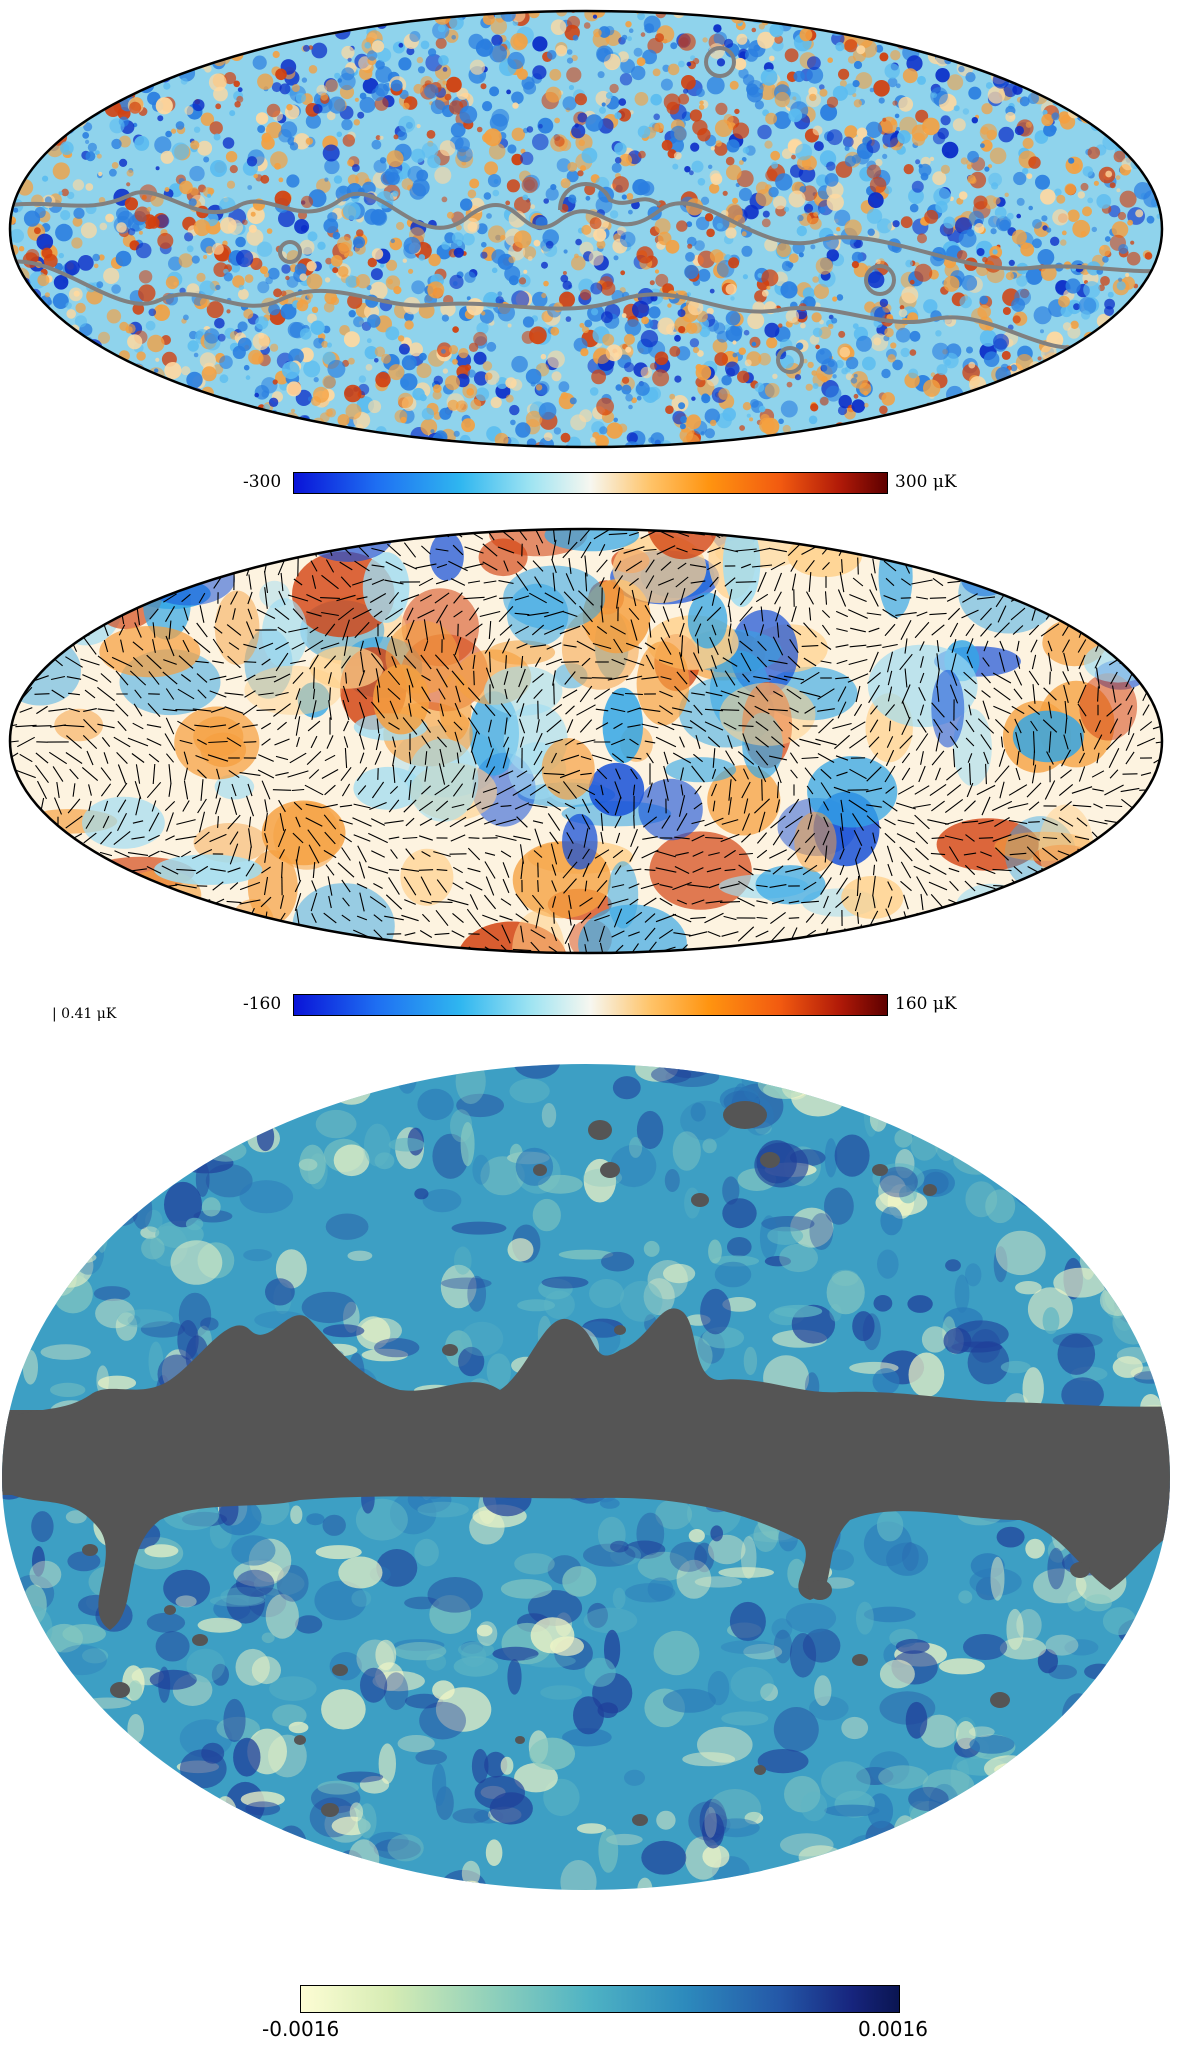 This screenshot has width=1200, height=2070. Describe the element at coordinates (290, 252) in the screenshot. I see `mask-contour-loop-c` at that location.